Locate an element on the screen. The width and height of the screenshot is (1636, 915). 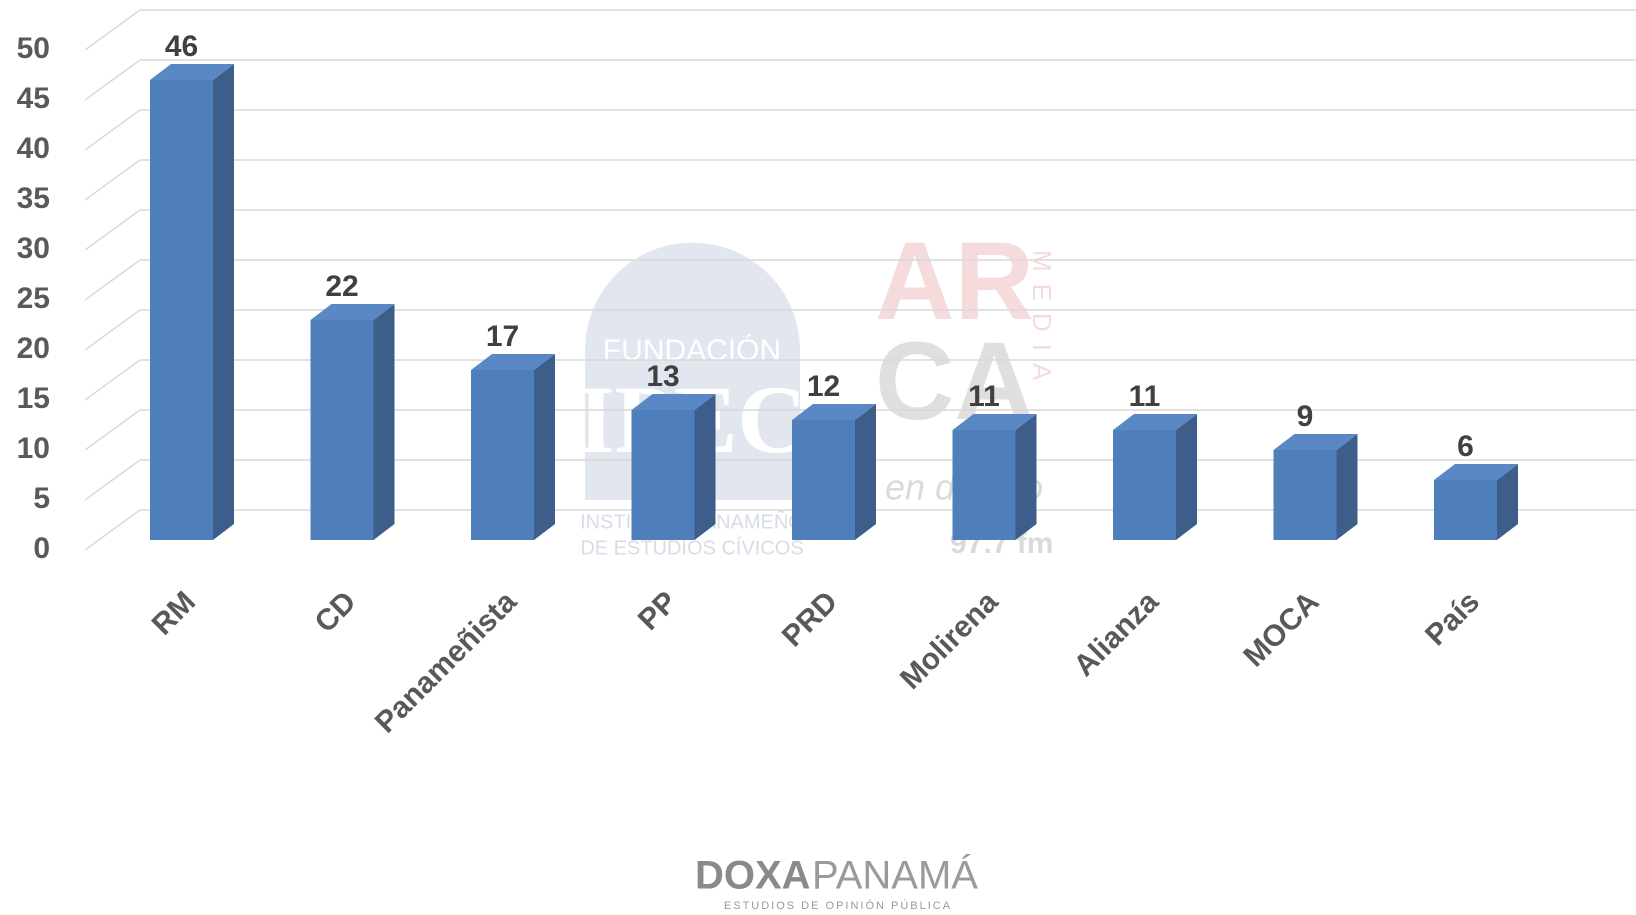
y-tick-label: 35 is located at coordinates (33, 198).